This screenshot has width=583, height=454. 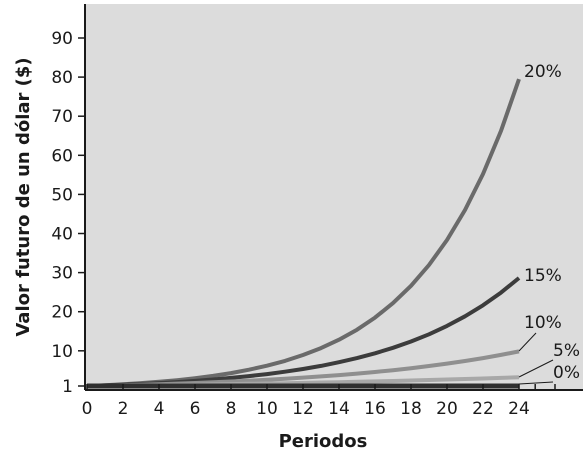 I want to click on y-tick-label-4: 40, so click(x=62, y=235).